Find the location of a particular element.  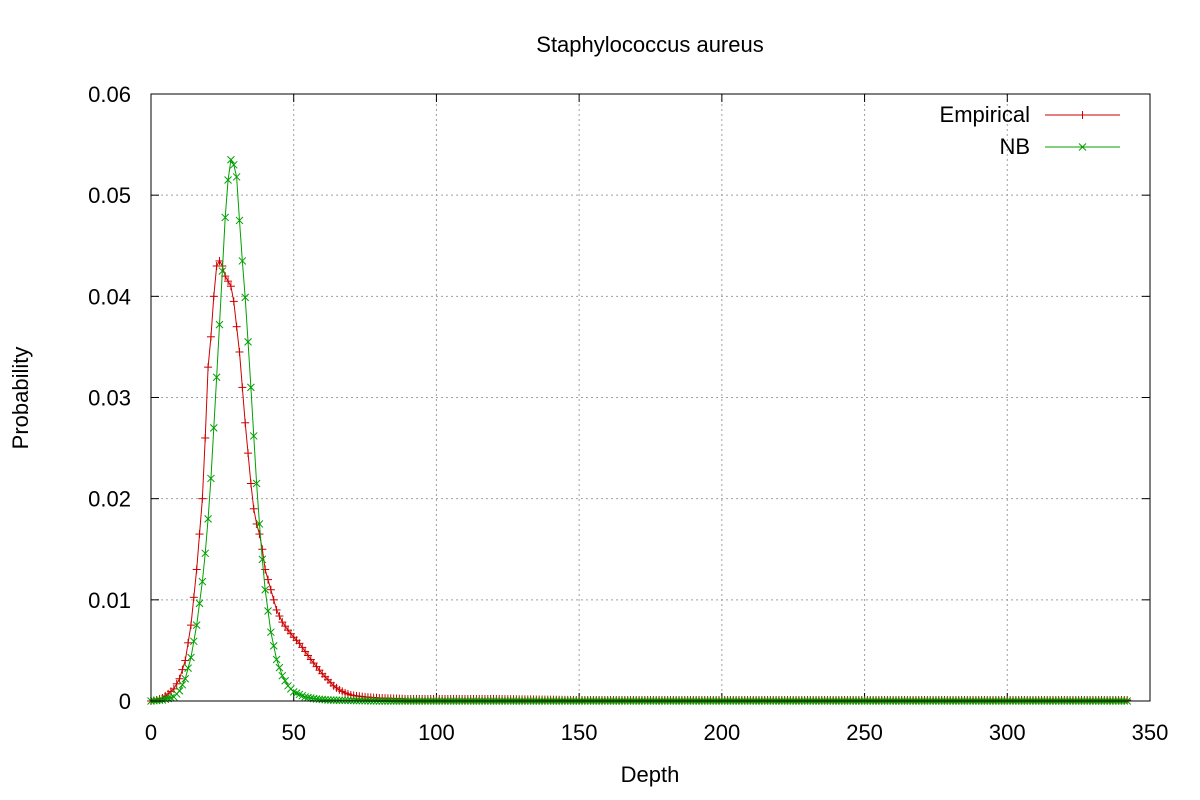

y-tick-label: 0.05 is located at coordinates (109, 195).